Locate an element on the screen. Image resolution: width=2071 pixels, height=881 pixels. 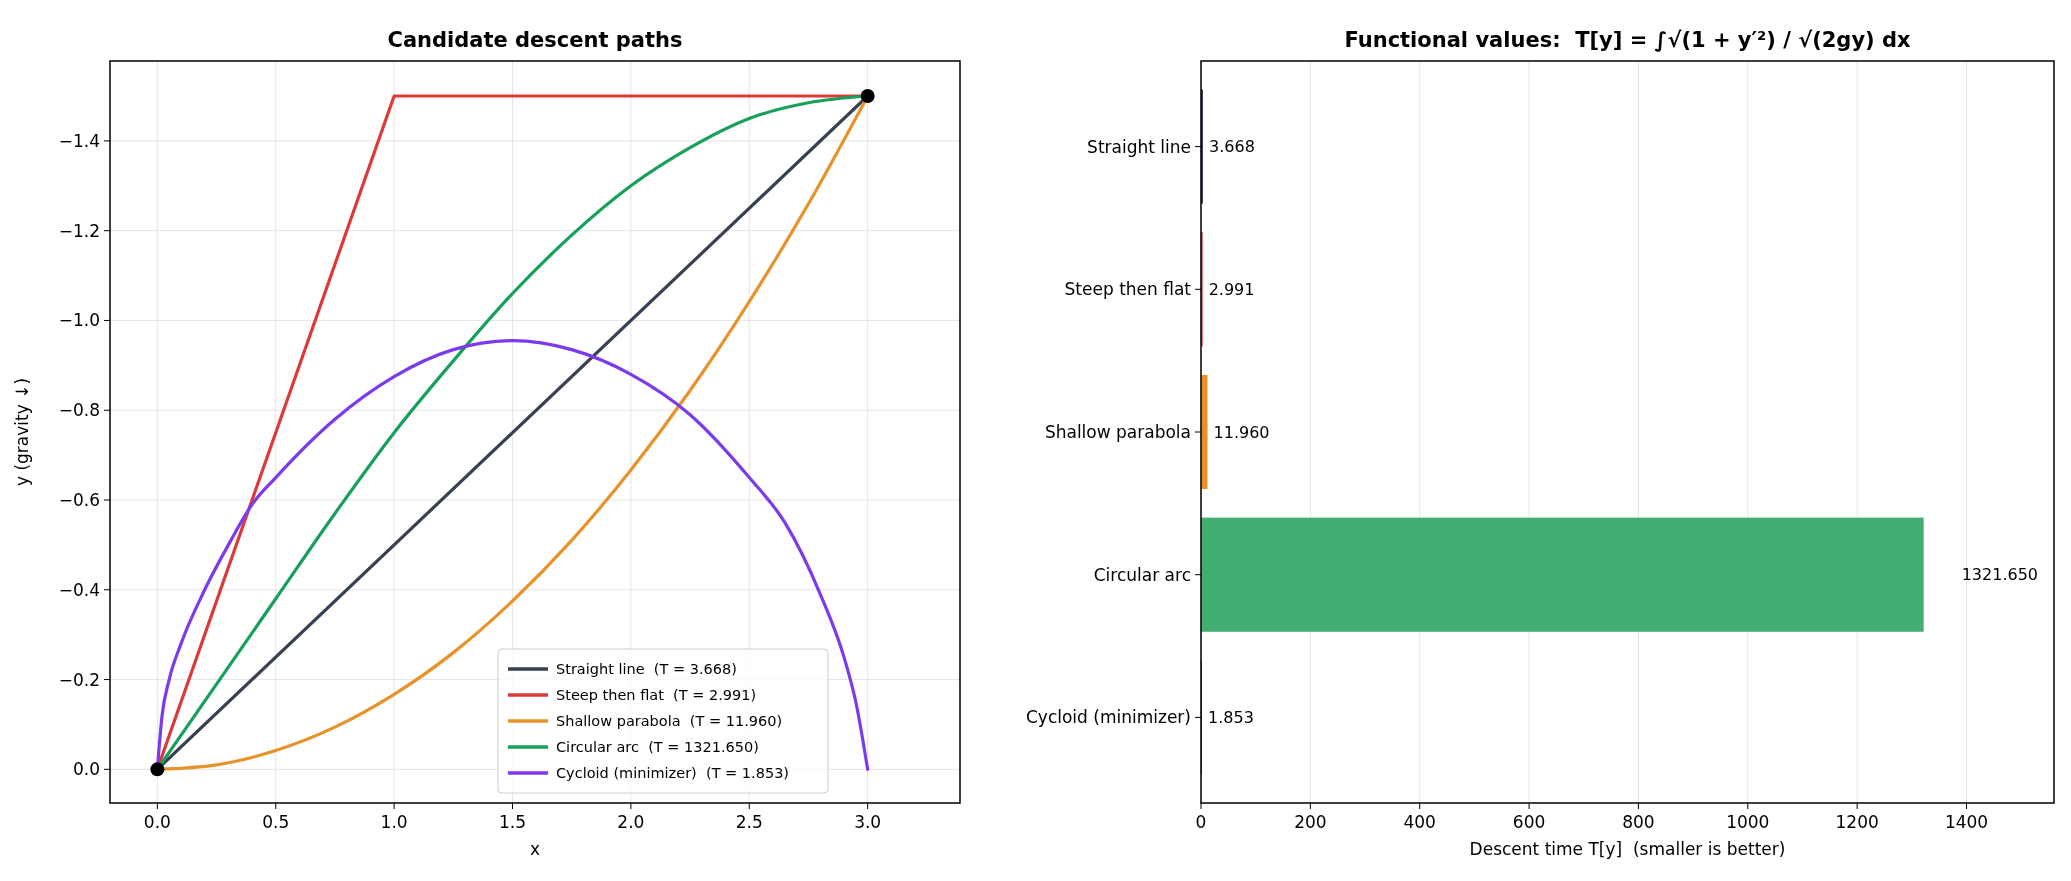
x-tick-label: 1000 is located at coordinates (1748, 822).